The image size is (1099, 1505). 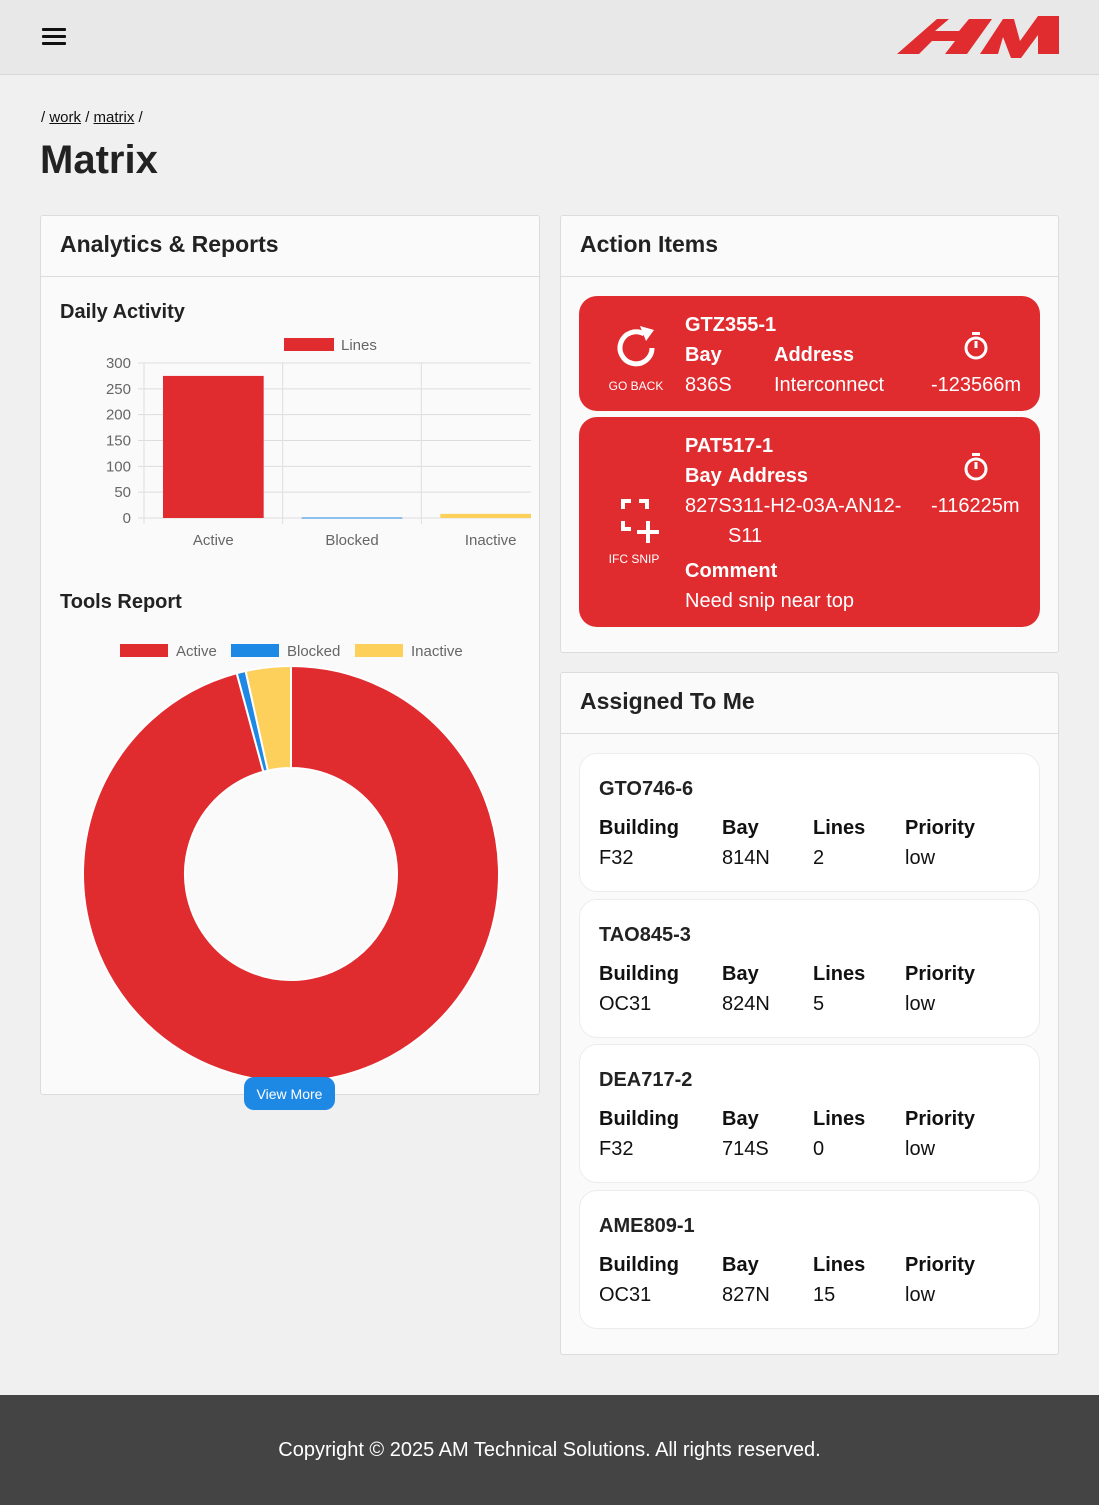 I want to click on bay-value: 814N, so click(x=746, y=858).